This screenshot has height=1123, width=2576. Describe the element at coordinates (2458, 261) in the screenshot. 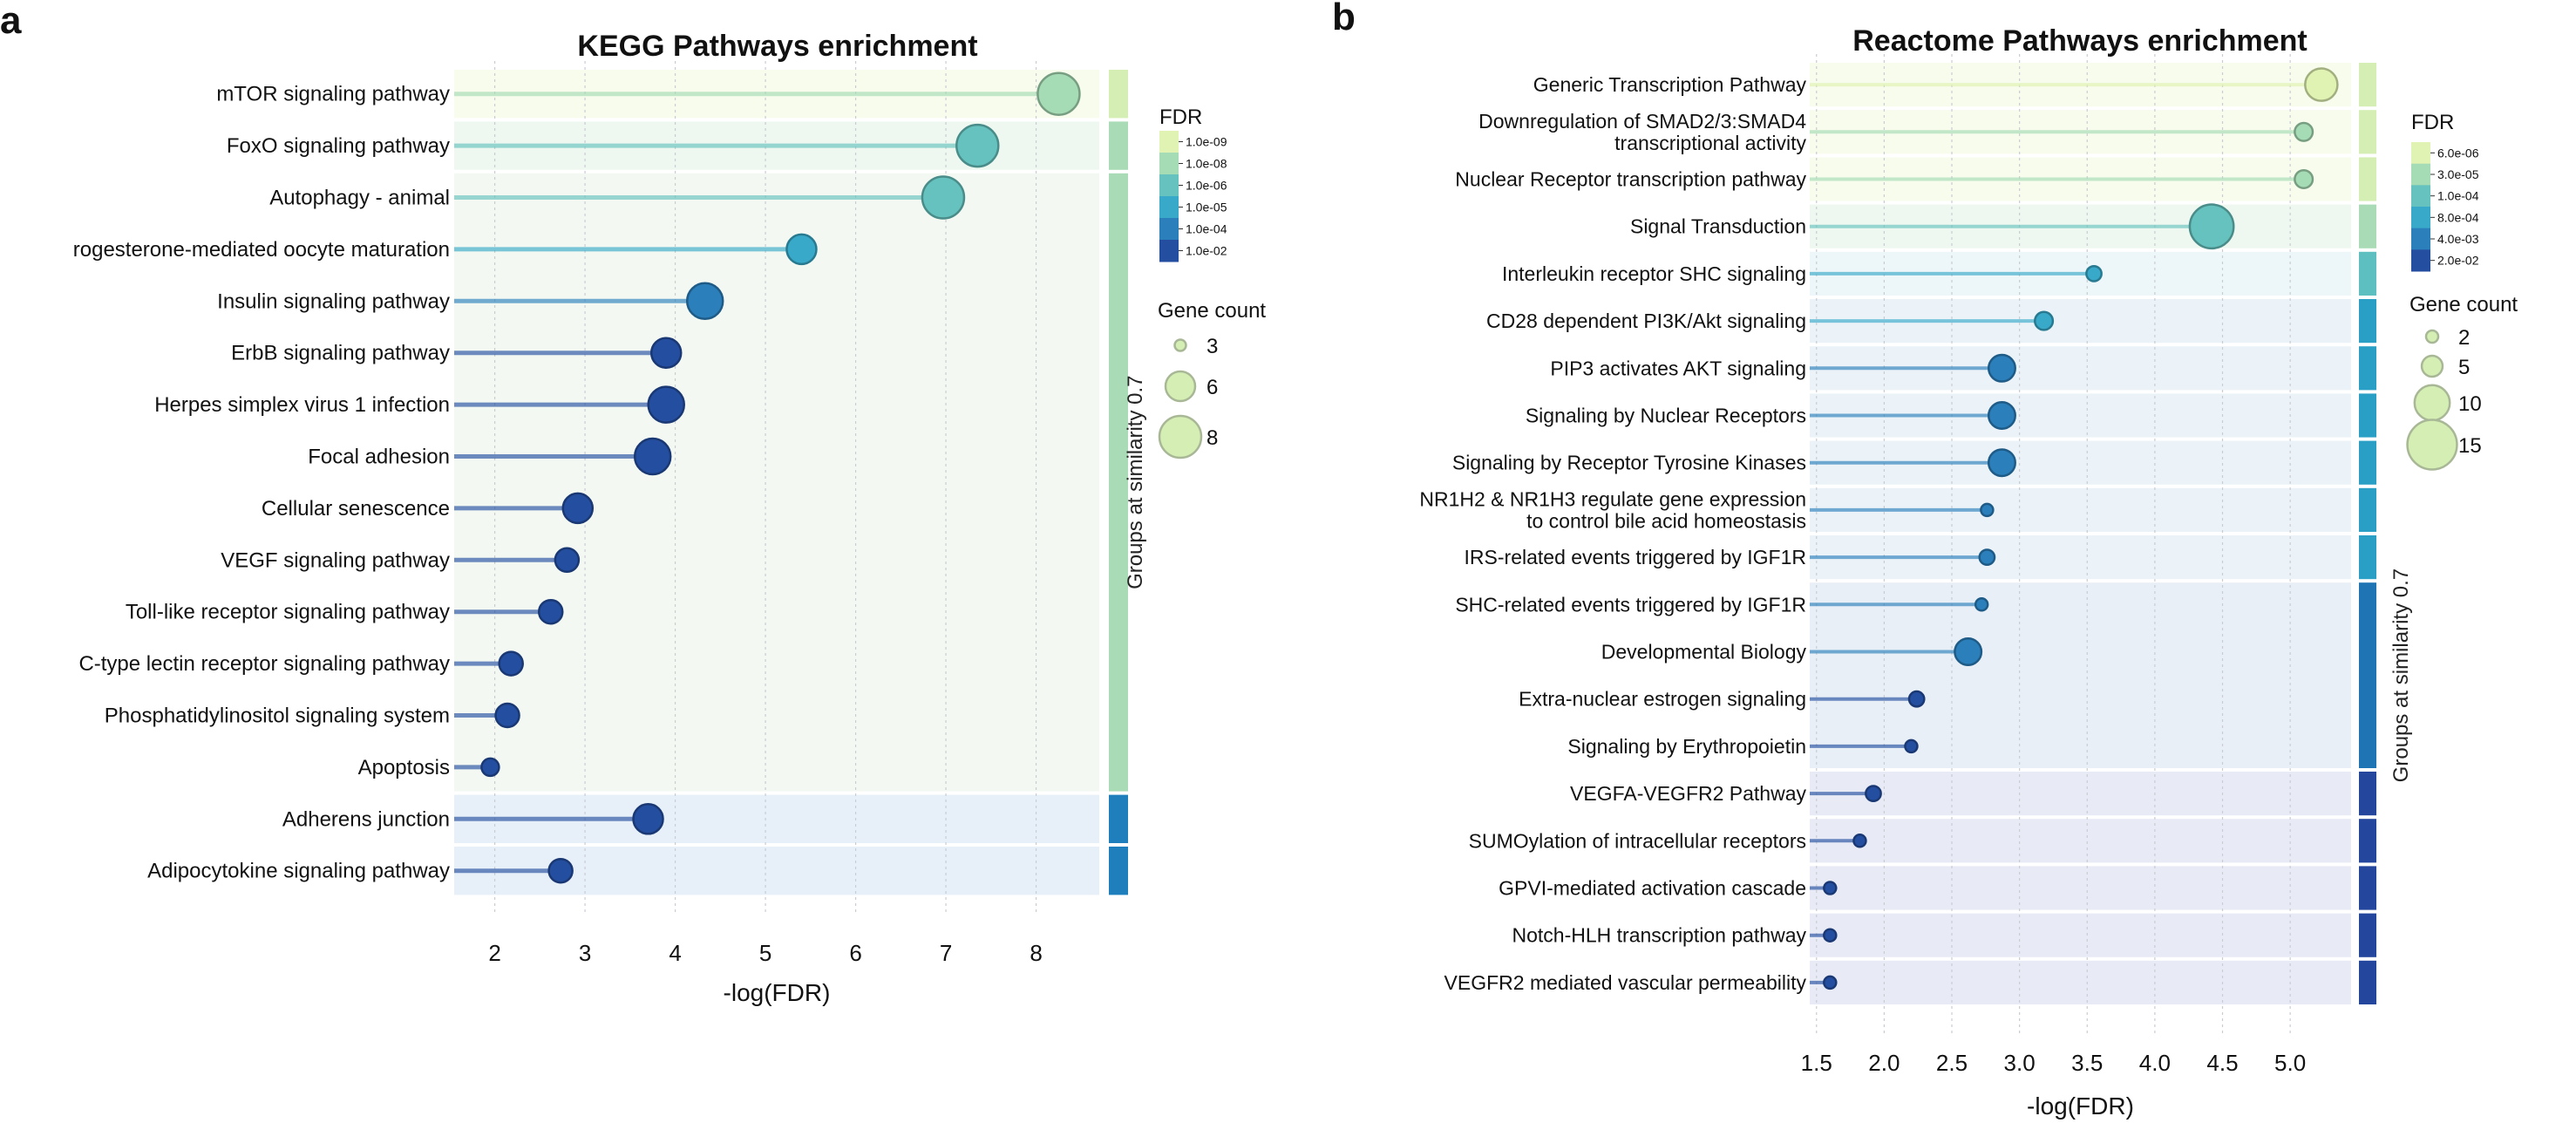

I see `fdr-tick-label: 2.0e-02` at that location.